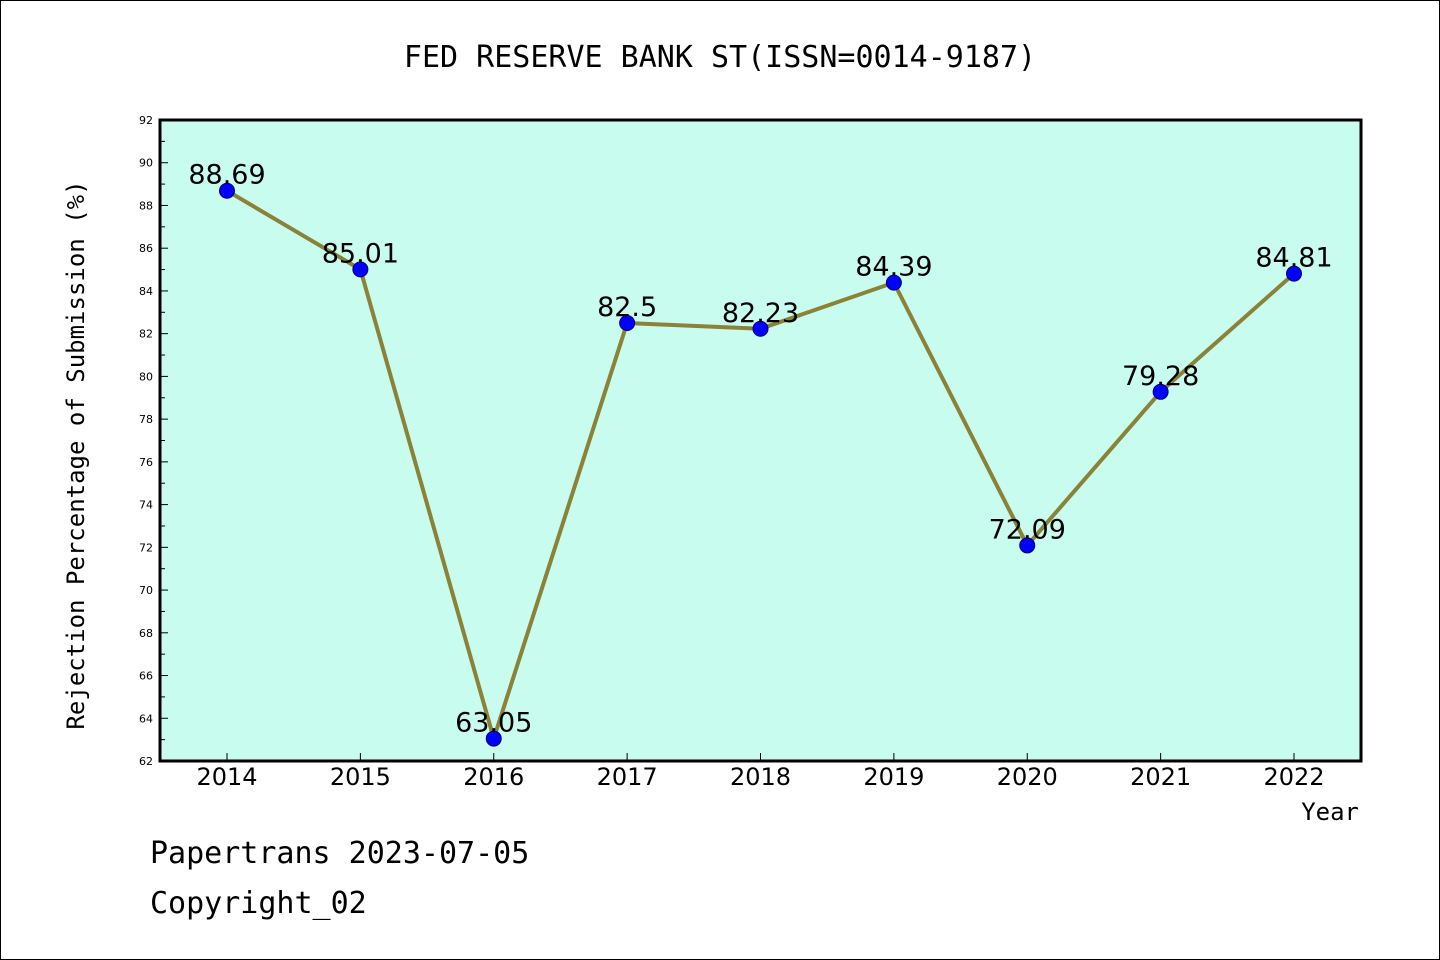 This screenshot has width=1440, height=960. Describe the element at coordinates (146, 291) in the screenshot. I see `y-tick-label: 84` at that location.